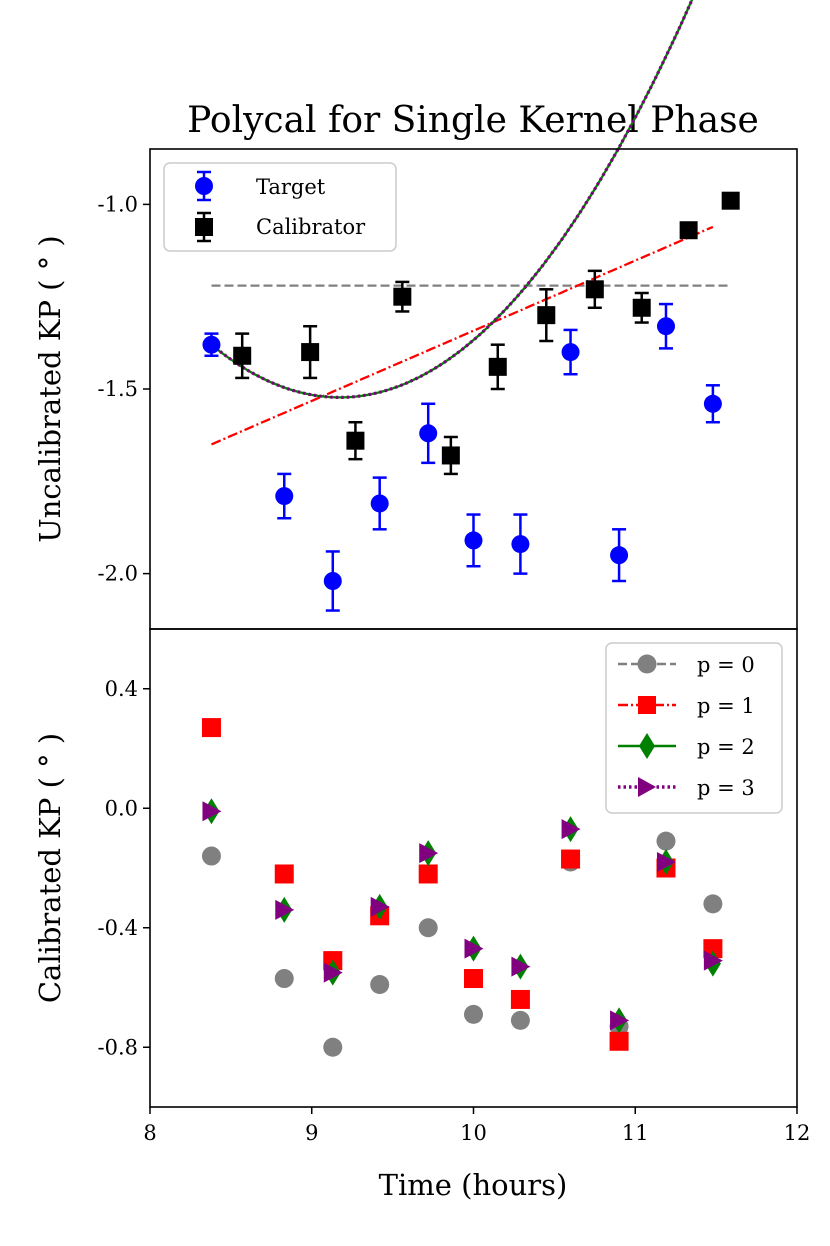 This screenshot has height=1246, width=830. I want to click on legend-label-target: Target, so click(291, 187).